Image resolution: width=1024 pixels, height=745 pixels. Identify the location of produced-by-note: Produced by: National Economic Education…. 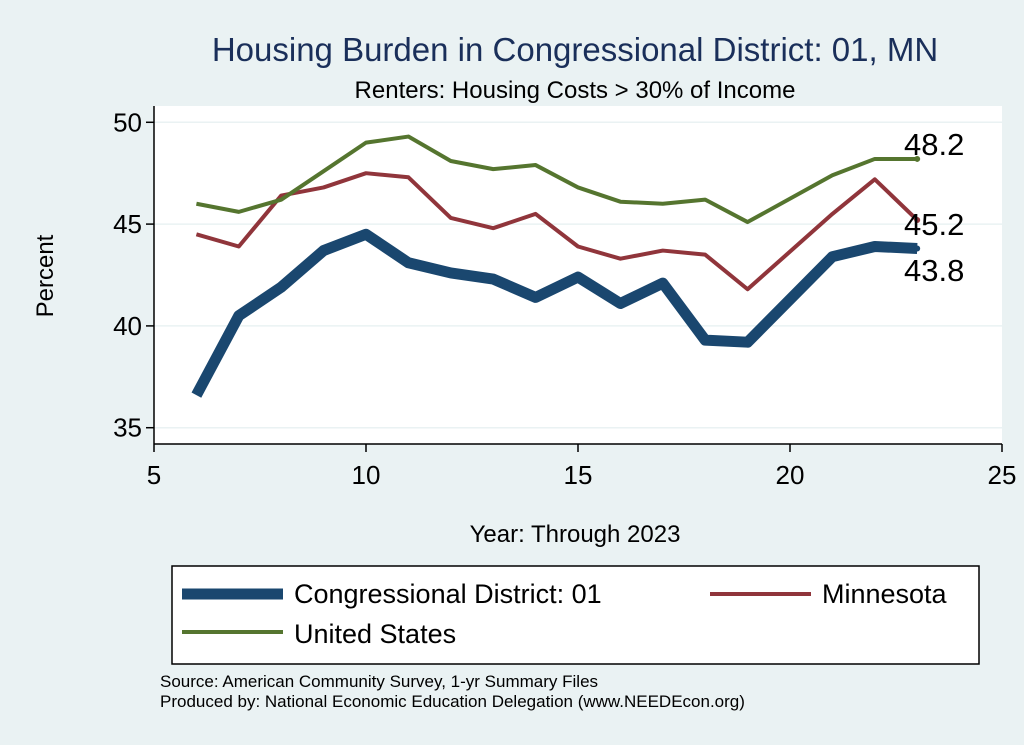
(452, 701).